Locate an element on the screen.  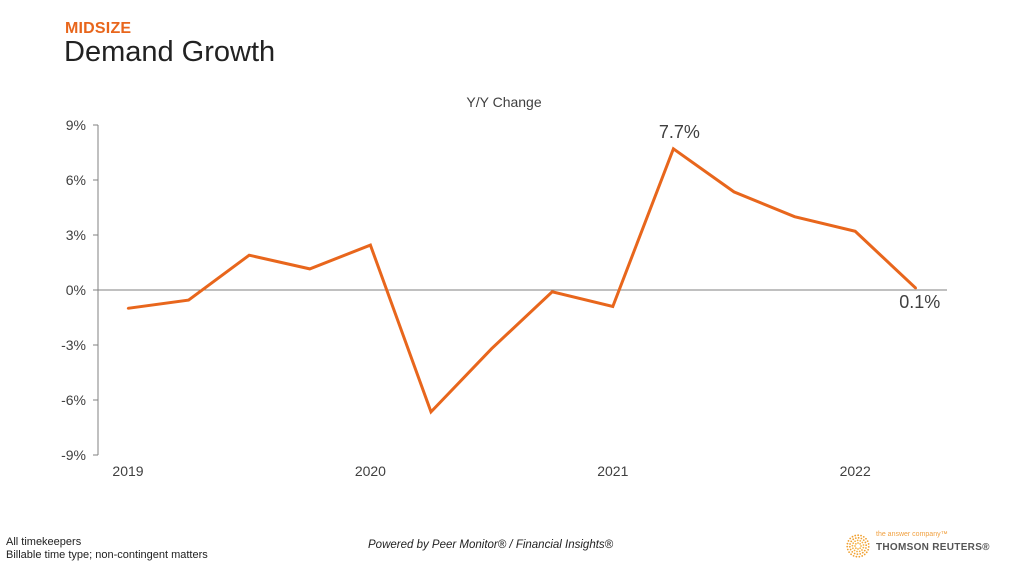
page-title: Demand Growth is located at coordinates (170, 52).